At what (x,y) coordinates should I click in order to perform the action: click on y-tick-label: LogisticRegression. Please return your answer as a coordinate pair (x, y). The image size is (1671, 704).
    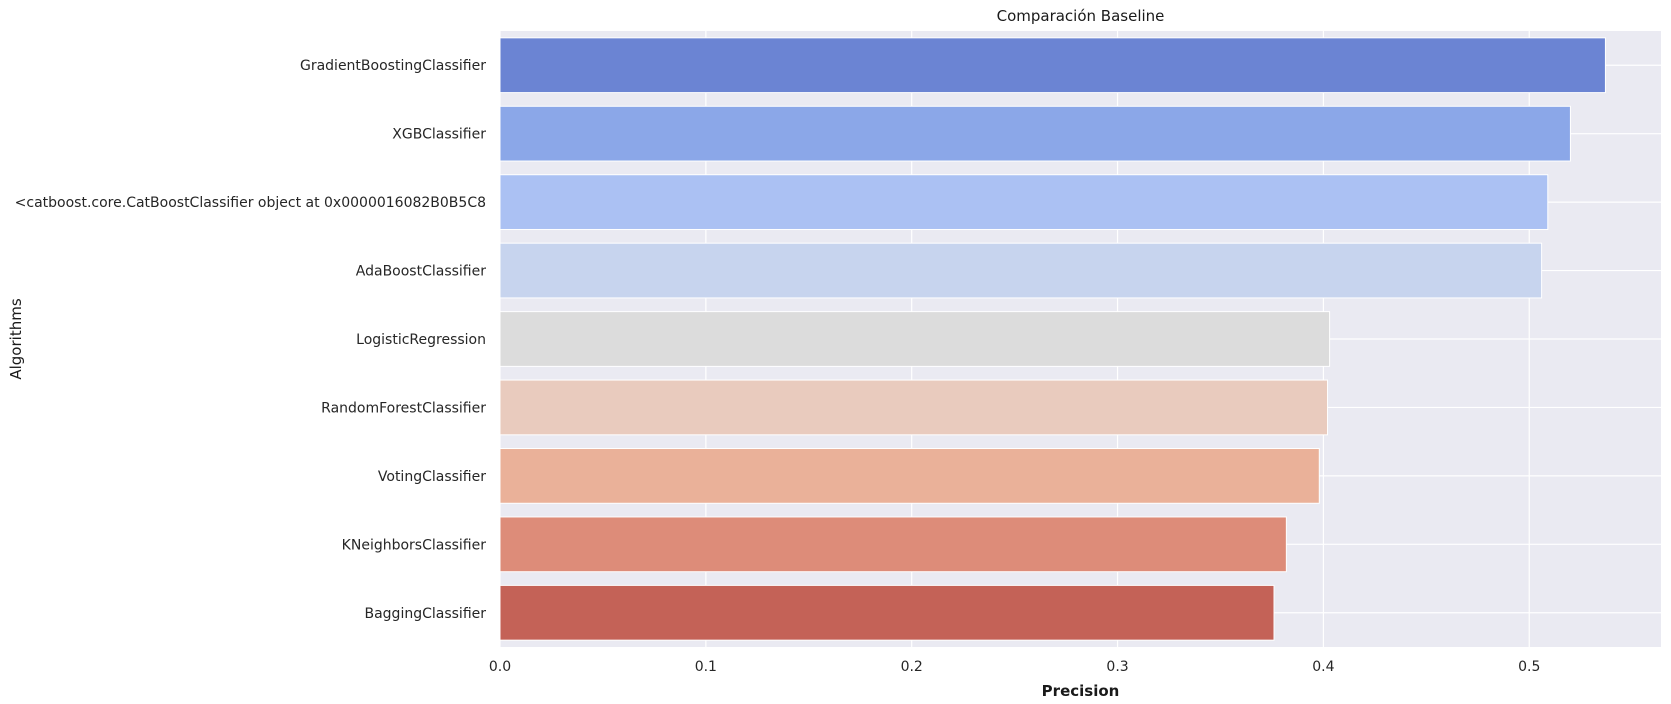
    Looking at the image, I should click on (421, 340).